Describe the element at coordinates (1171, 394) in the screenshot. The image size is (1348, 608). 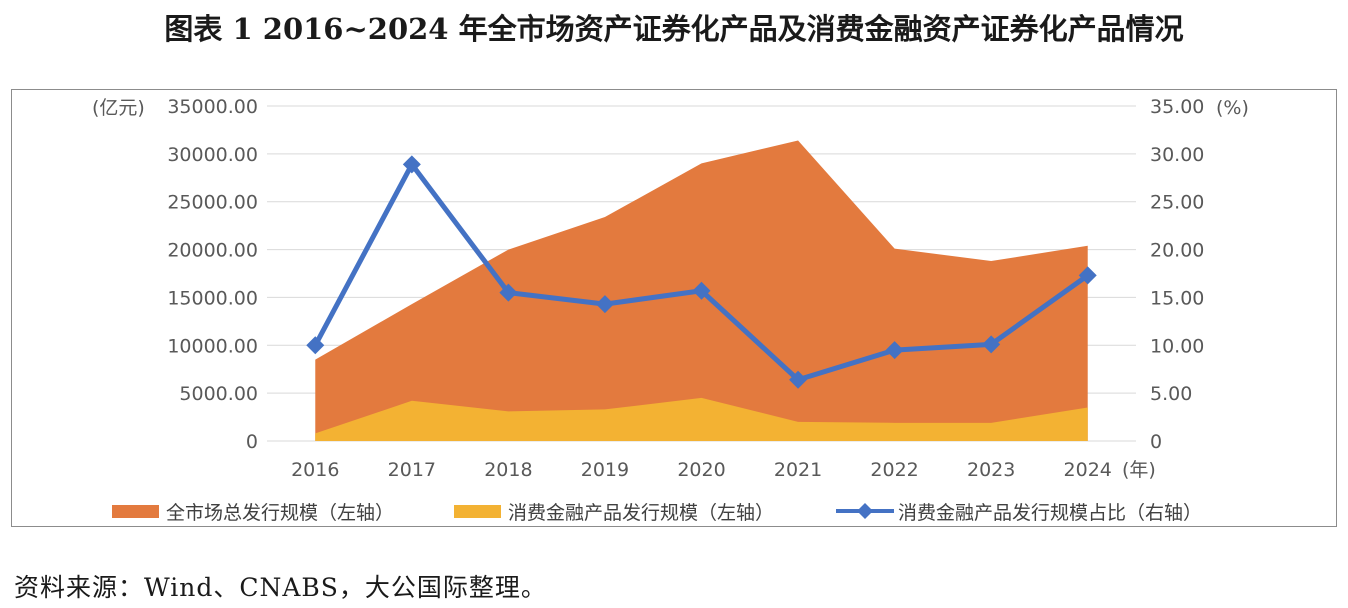
I see `right-tick-label: 5.00` at that location.